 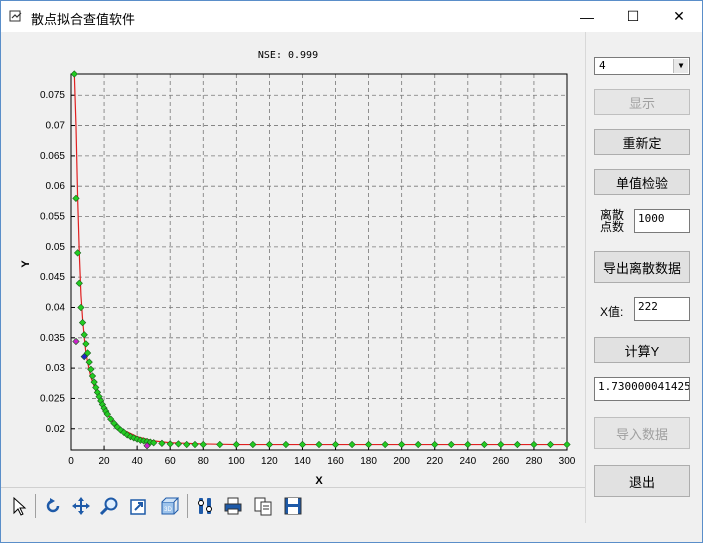 What do you see at coordinates (434, 461) in the screenshot?
I see `x-tick-label: 220` at bounding box center [434, 461].